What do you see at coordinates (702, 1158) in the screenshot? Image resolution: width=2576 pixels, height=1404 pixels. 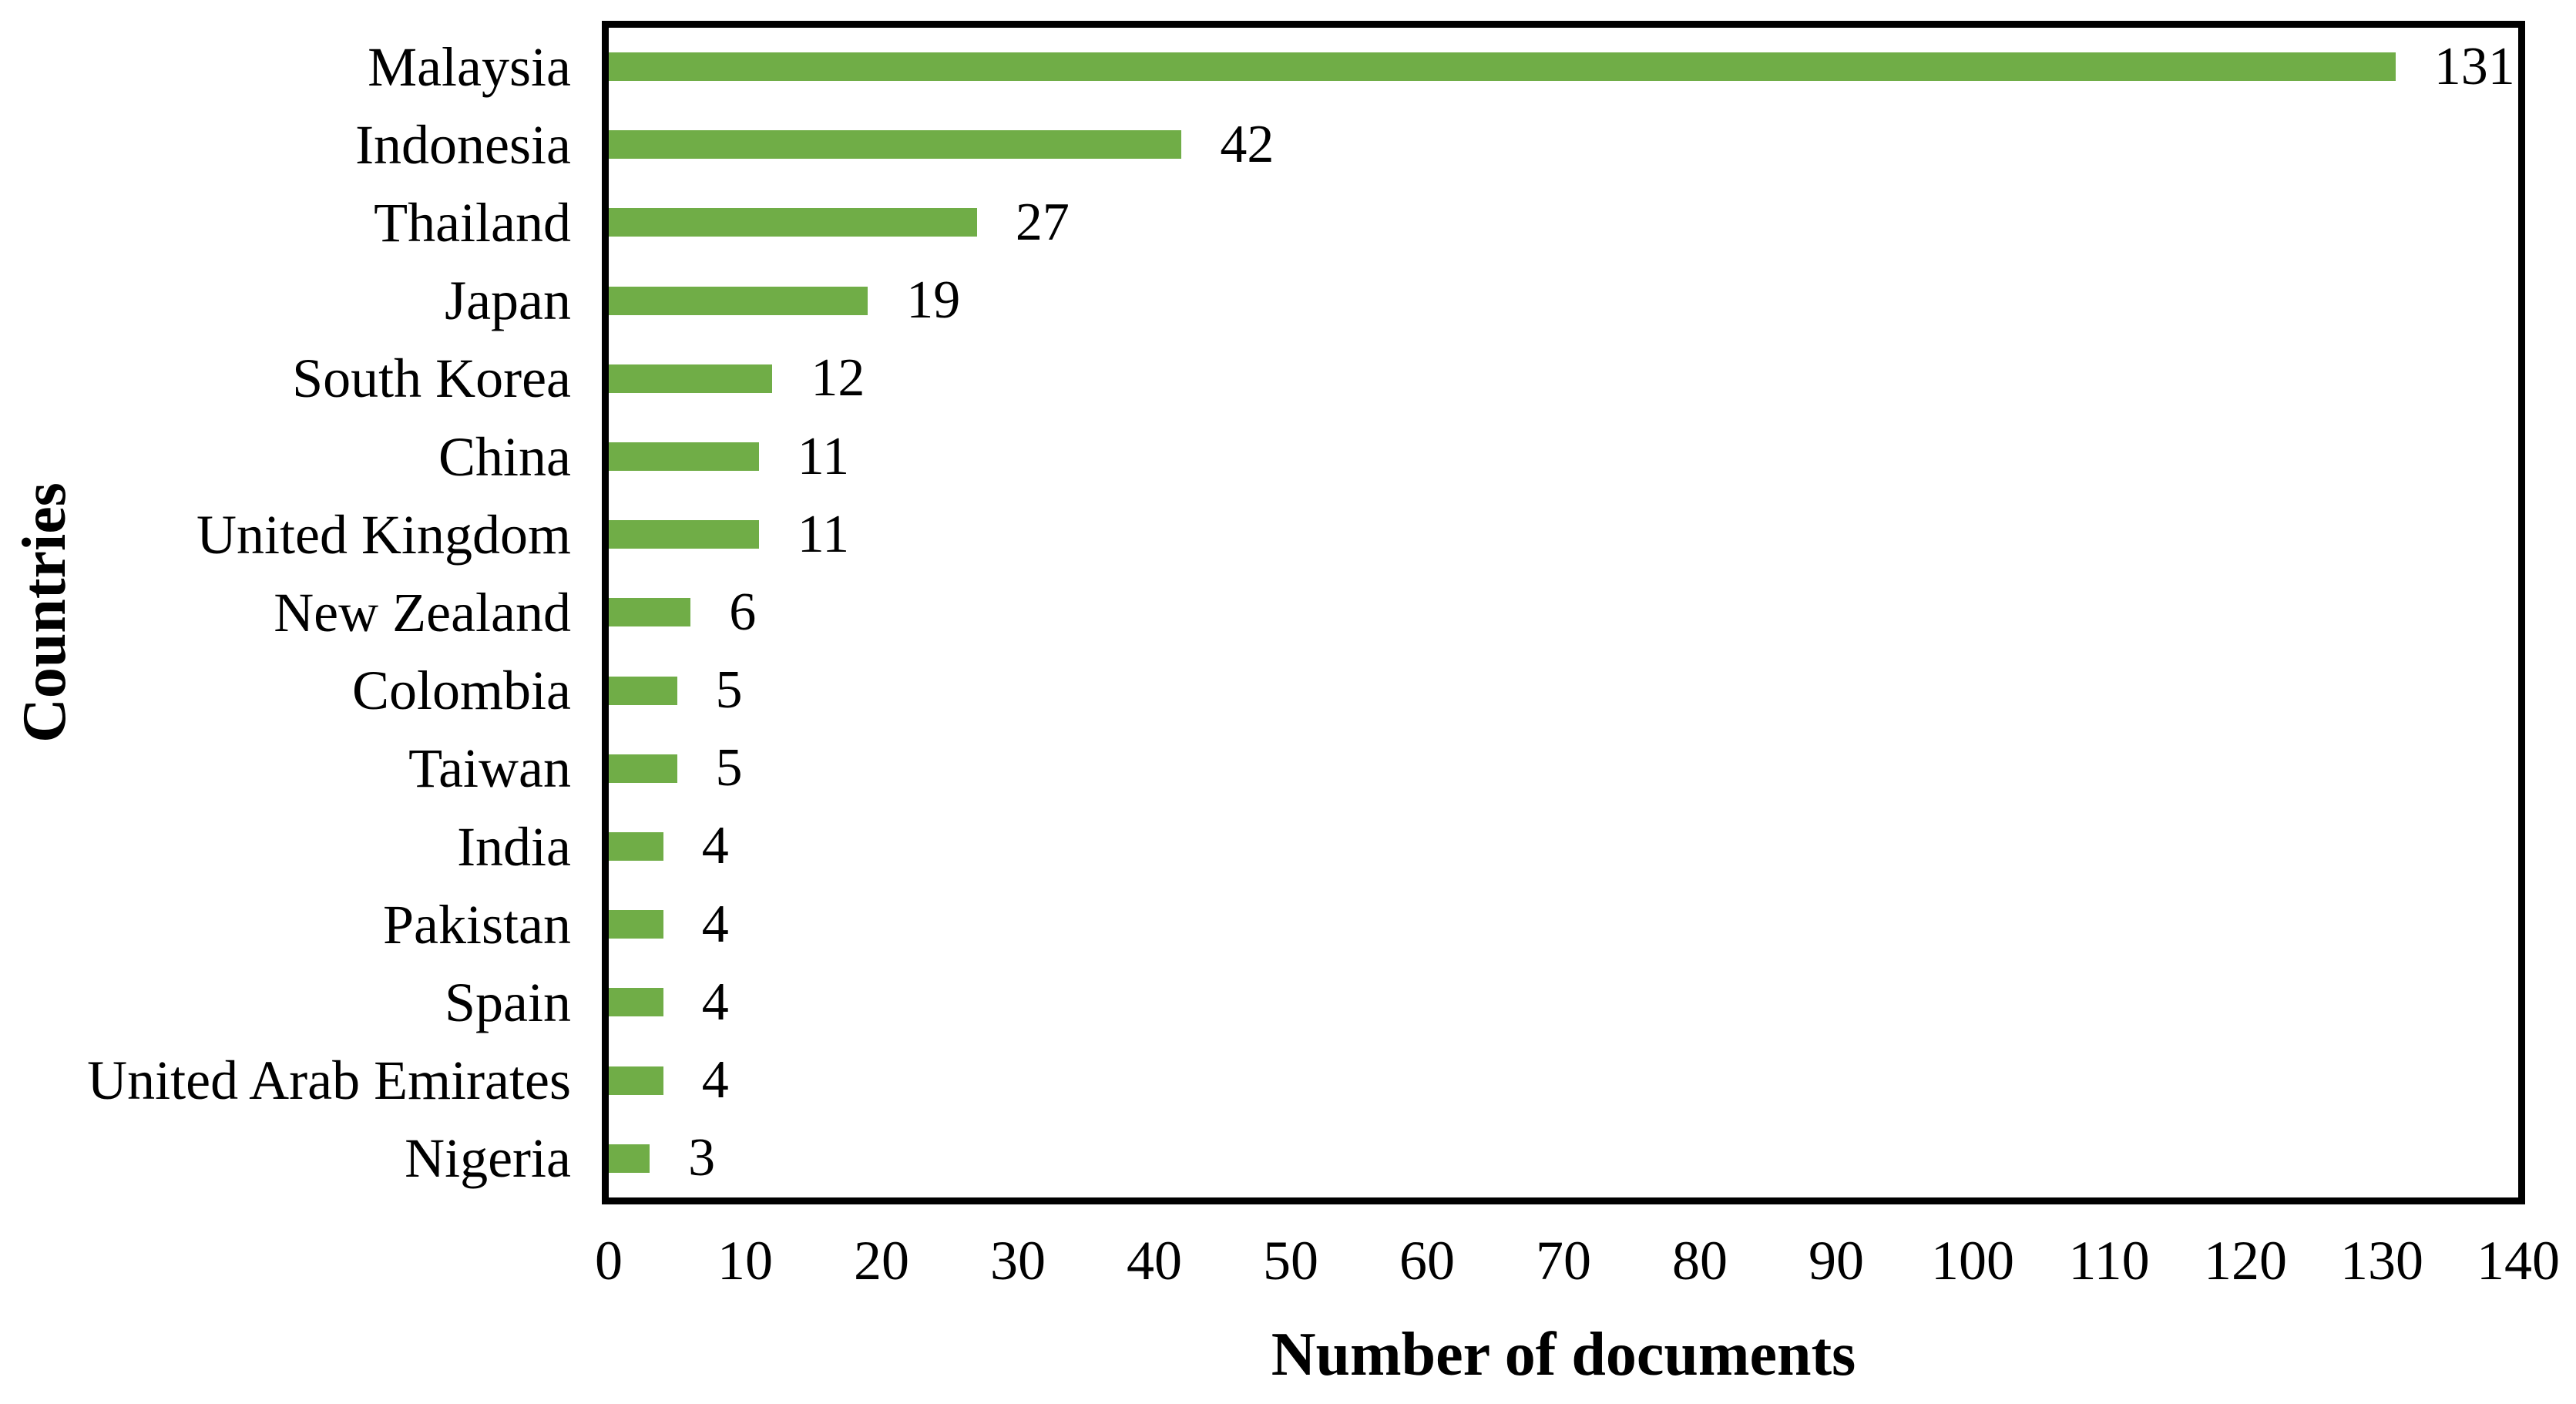 I see `bar-value-label: 3` at bounding box center [702, 1158].